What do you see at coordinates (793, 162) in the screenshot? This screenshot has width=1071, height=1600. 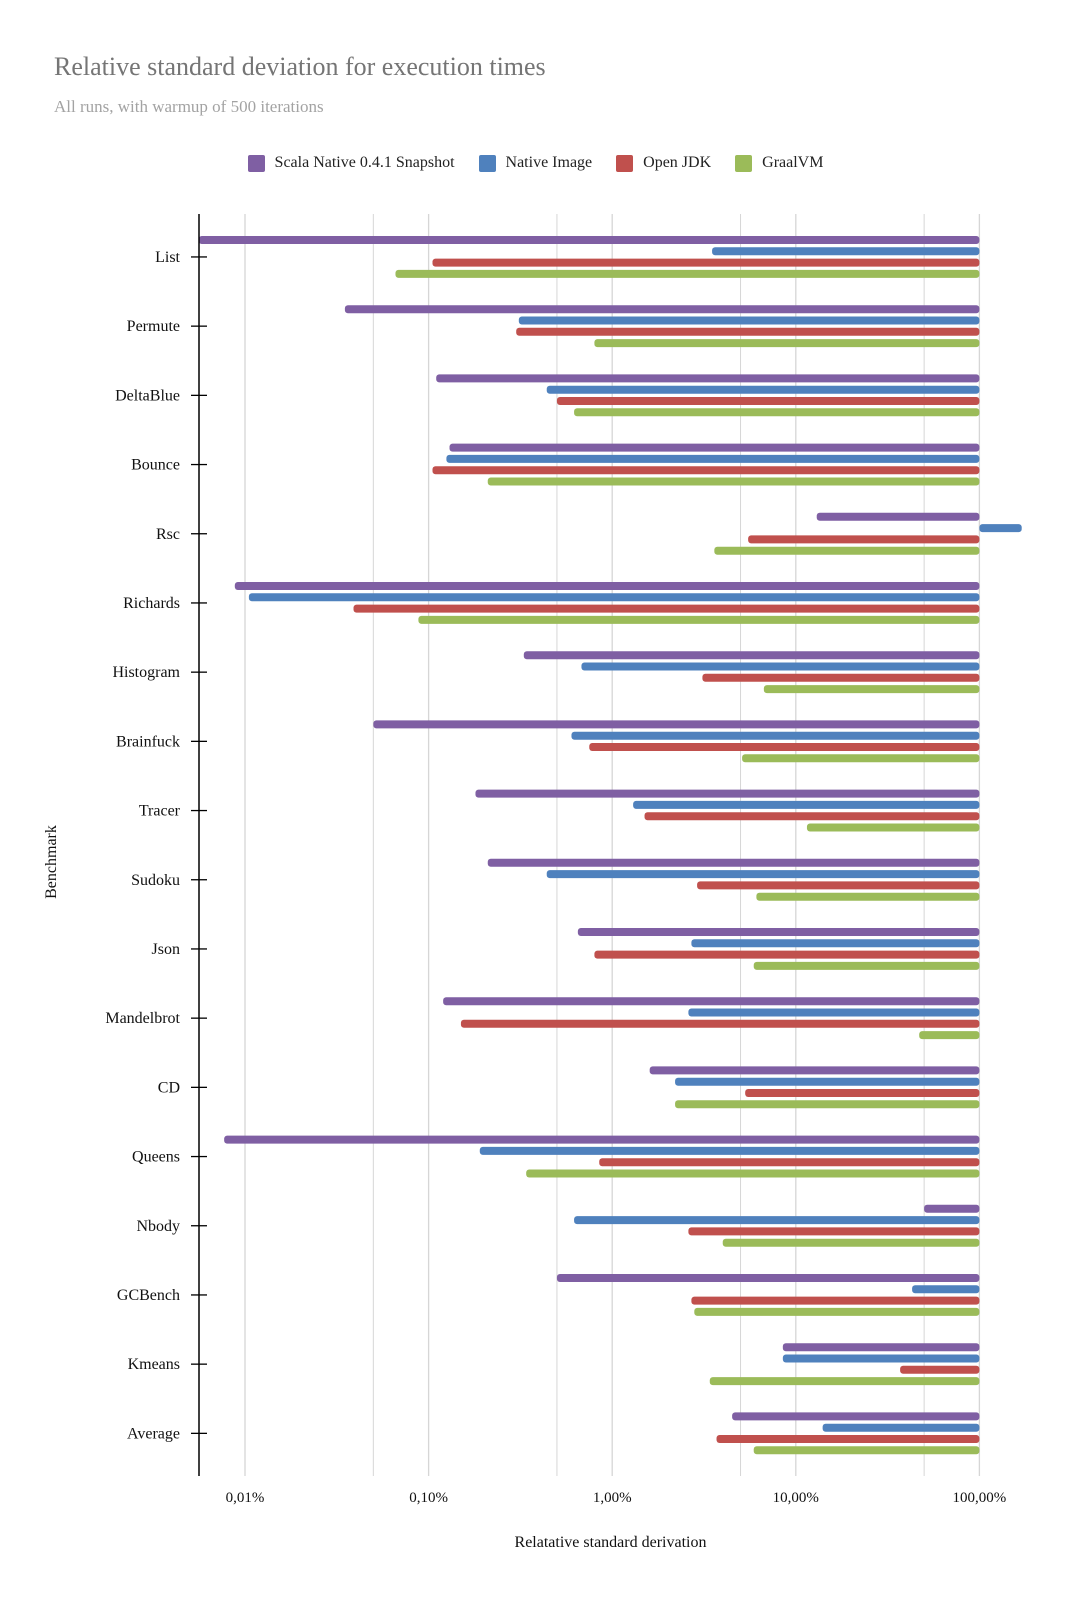 I see `legend-label: GraalVM` at bounding box center [793, 162].